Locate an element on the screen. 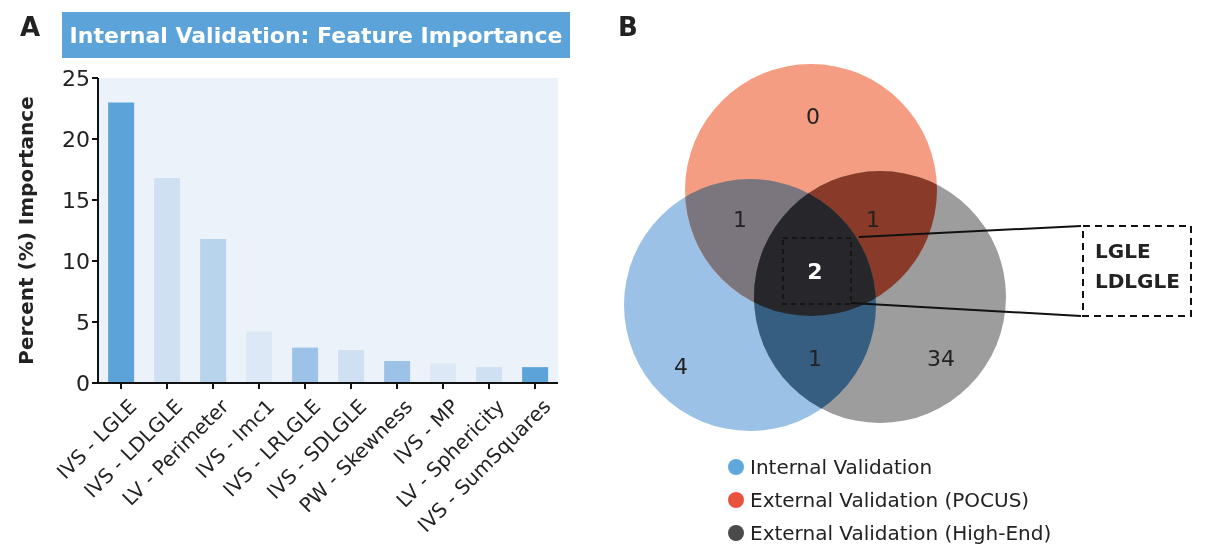 The width and height of the screenshot is (1208, 548). text: LDLGLE is located at coordinates (1137, 281).